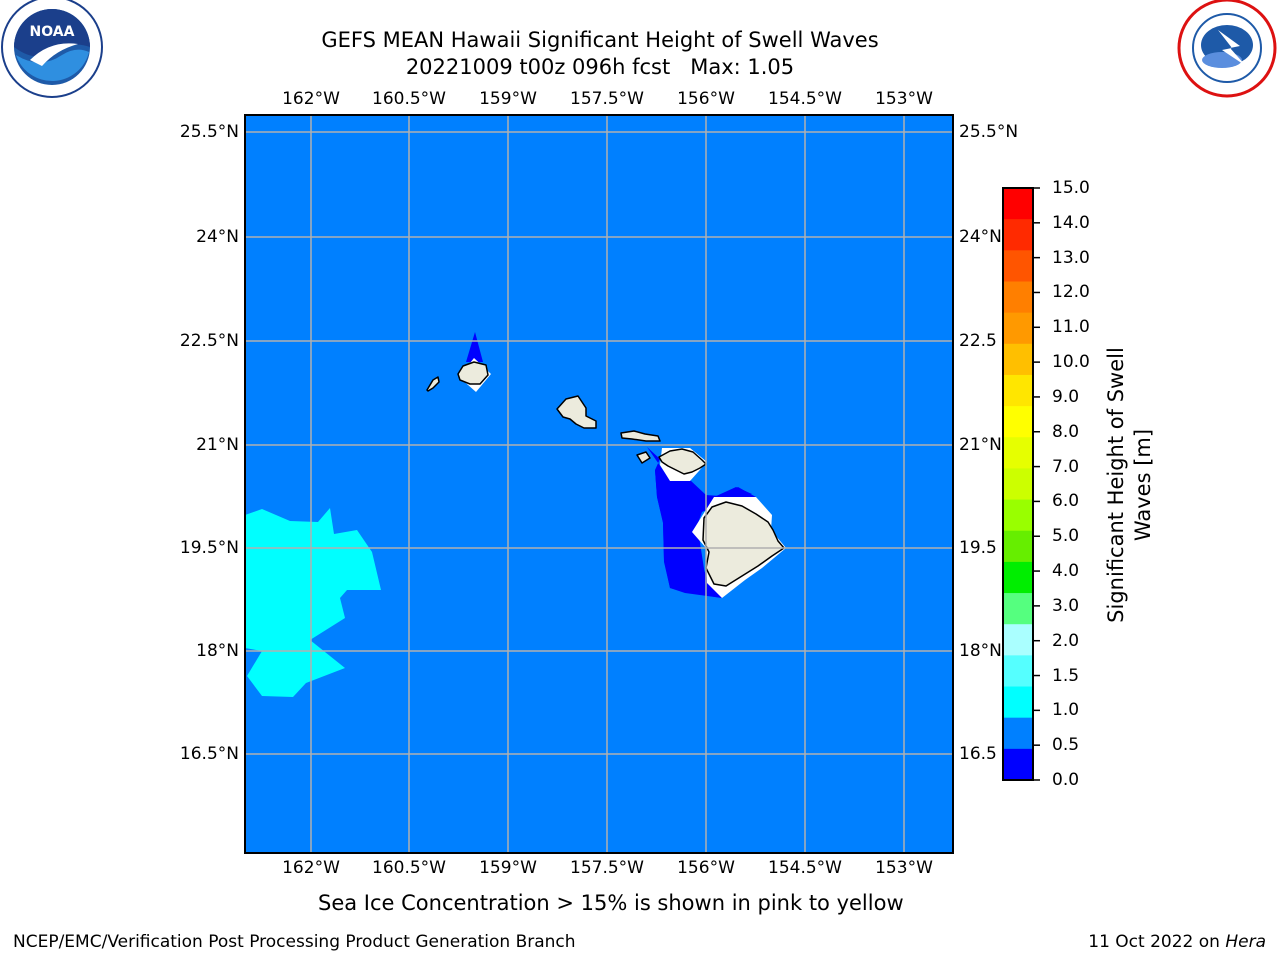 The image size is (1280, 960). Describe the element at coordinates (313, 602) in the screenshot. I see `swell-region-1-1.5m` at that location.